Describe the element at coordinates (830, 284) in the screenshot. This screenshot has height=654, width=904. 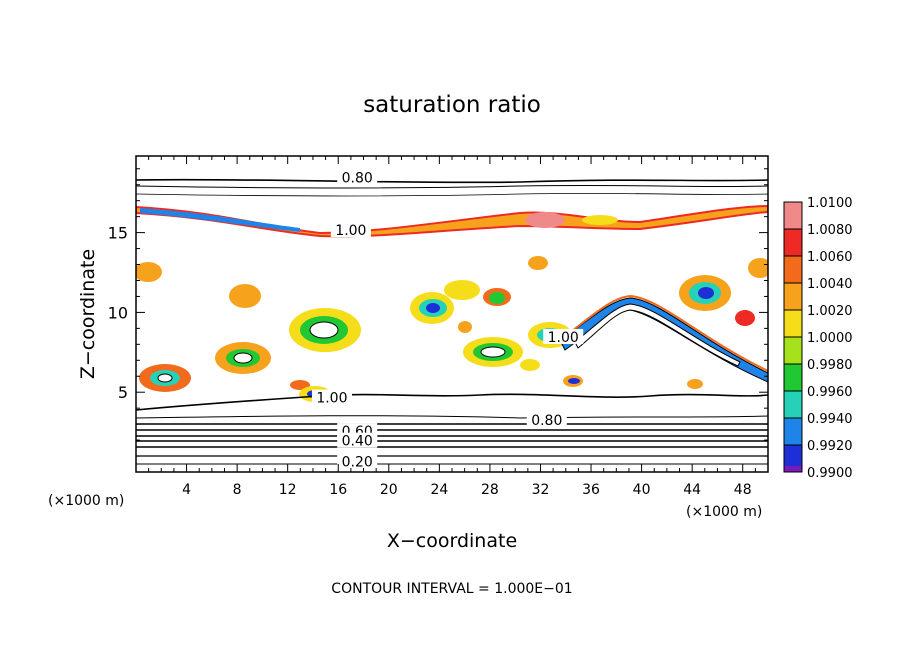
I see `colorbar-label: 1.0040` at that location.